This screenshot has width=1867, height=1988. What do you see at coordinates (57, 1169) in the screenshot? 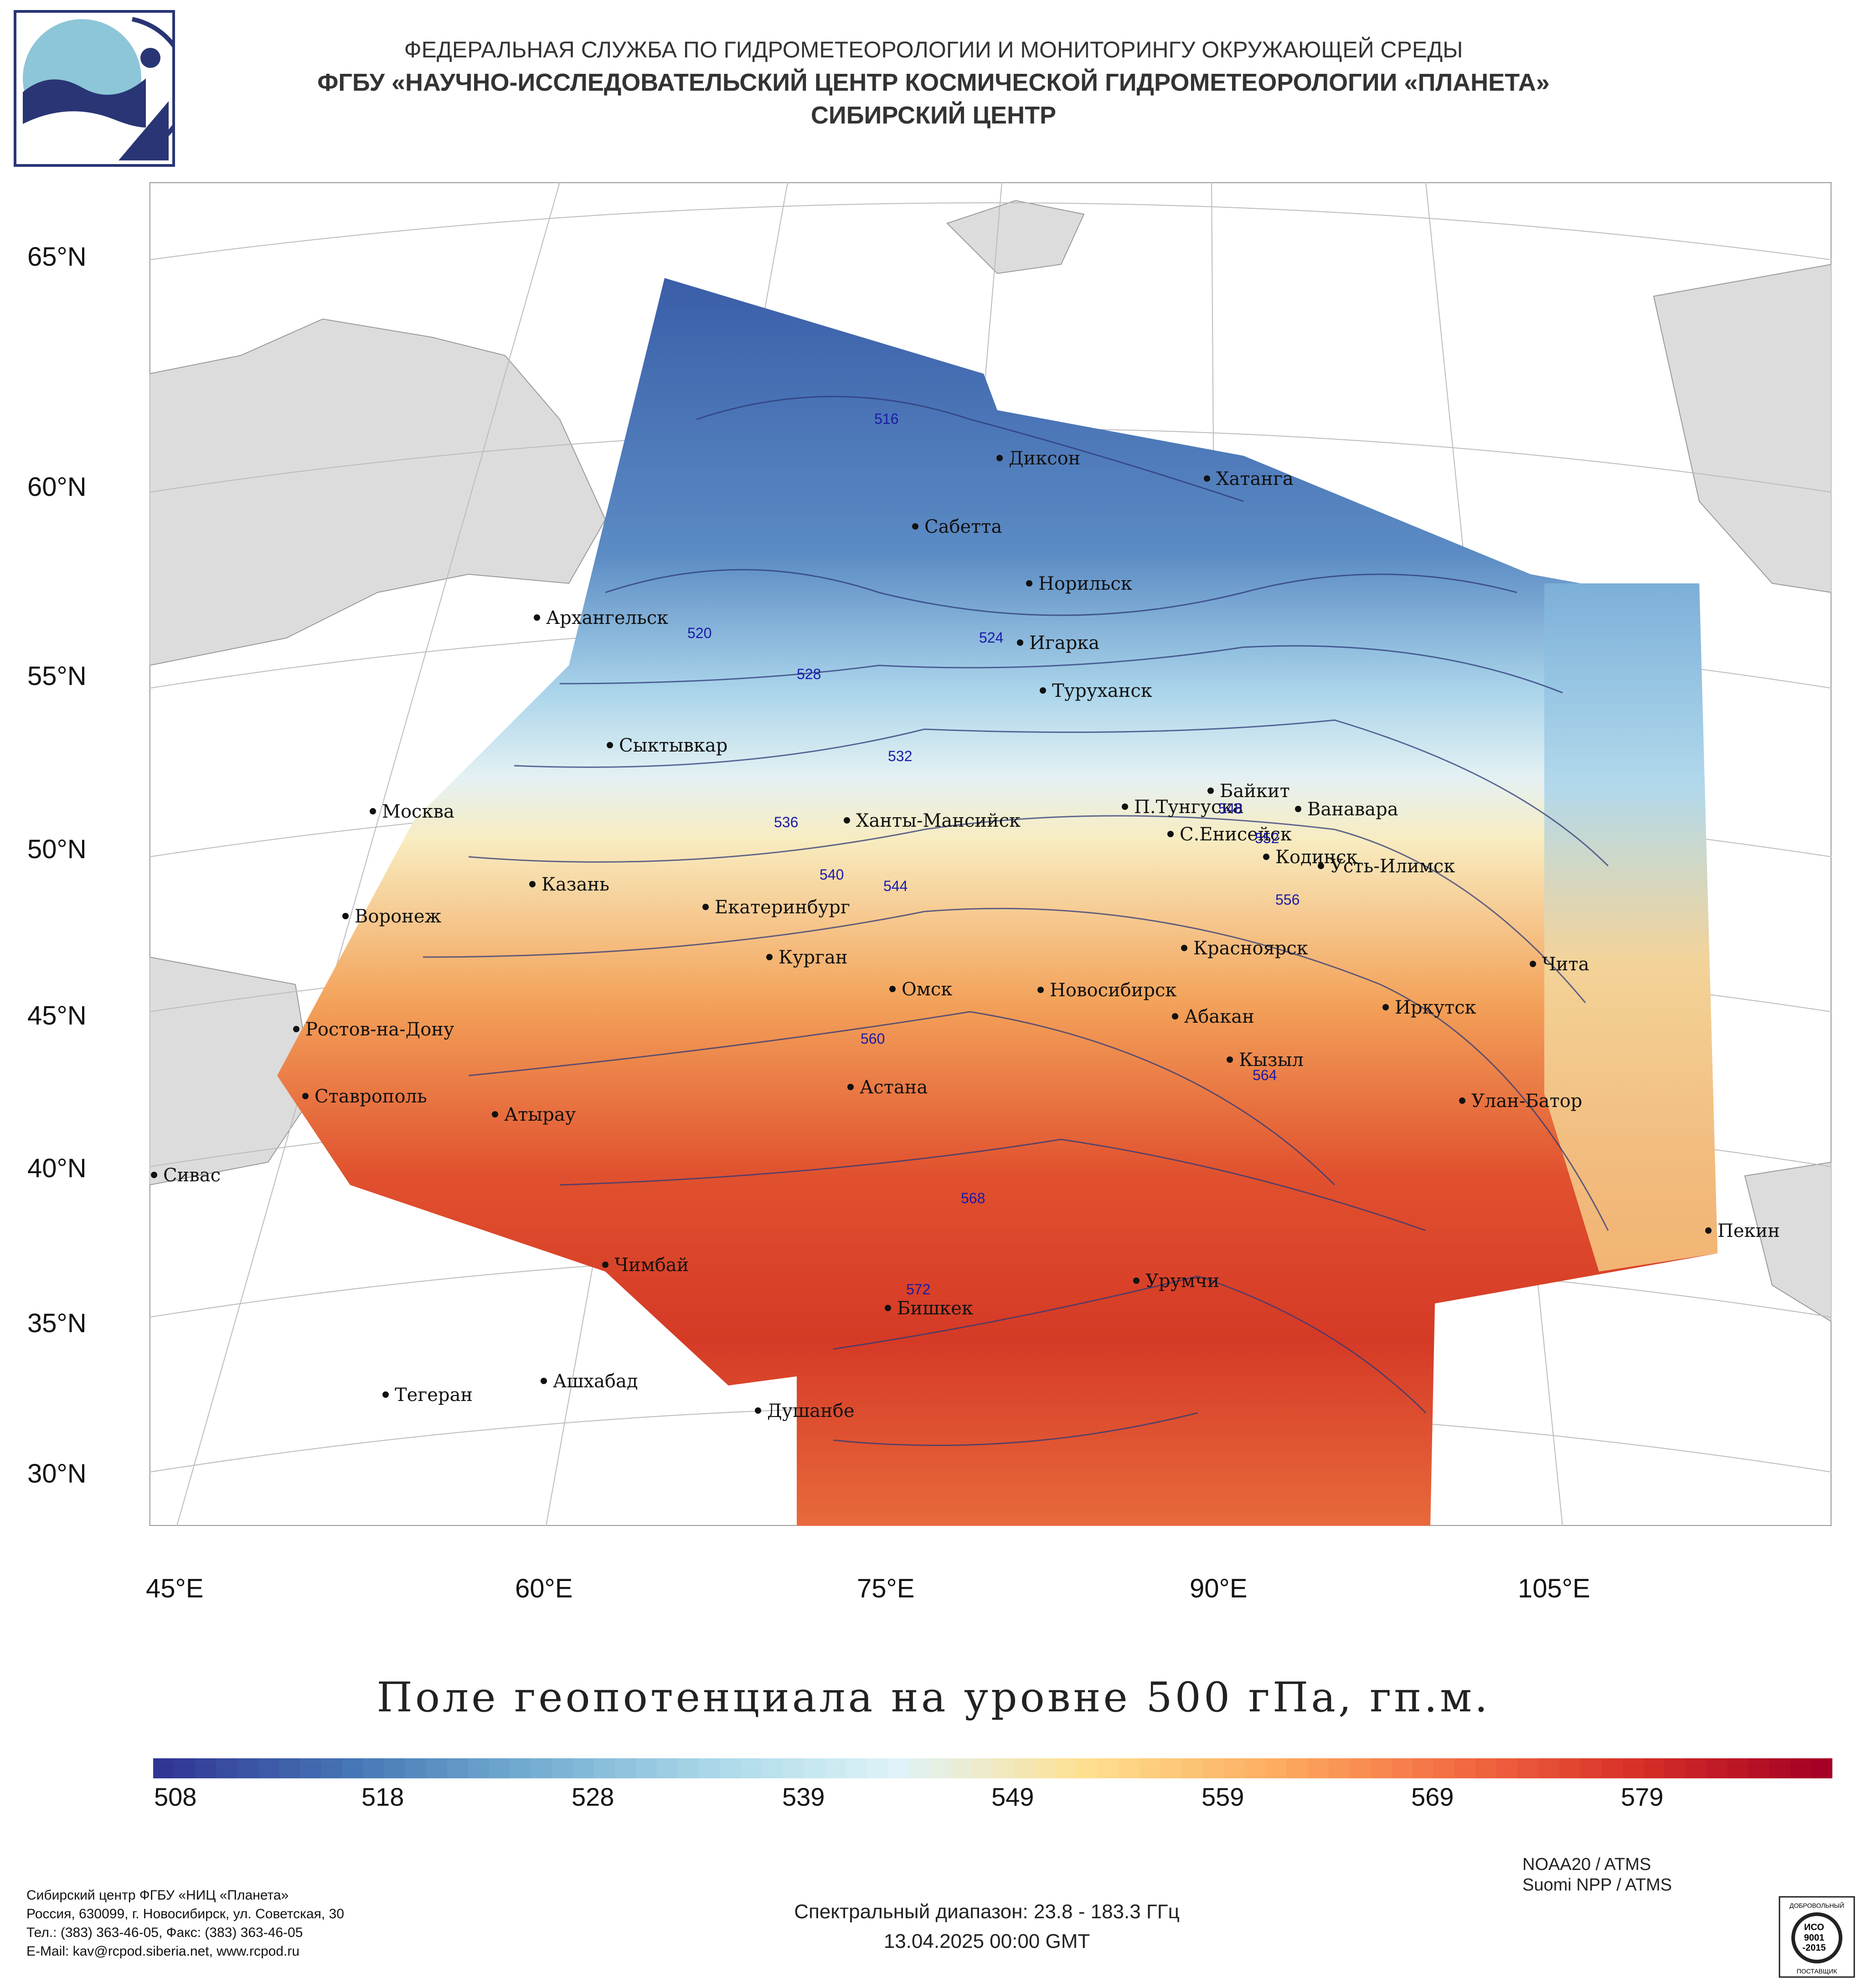
I see `latitude-label: 40°N` at bounding box center [57, 1169].